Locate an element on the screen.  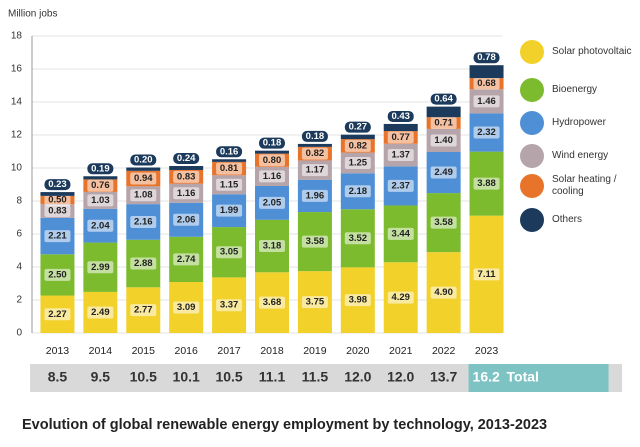
legend-label: Solar heating / cooling is located at coordinates (584, 185).